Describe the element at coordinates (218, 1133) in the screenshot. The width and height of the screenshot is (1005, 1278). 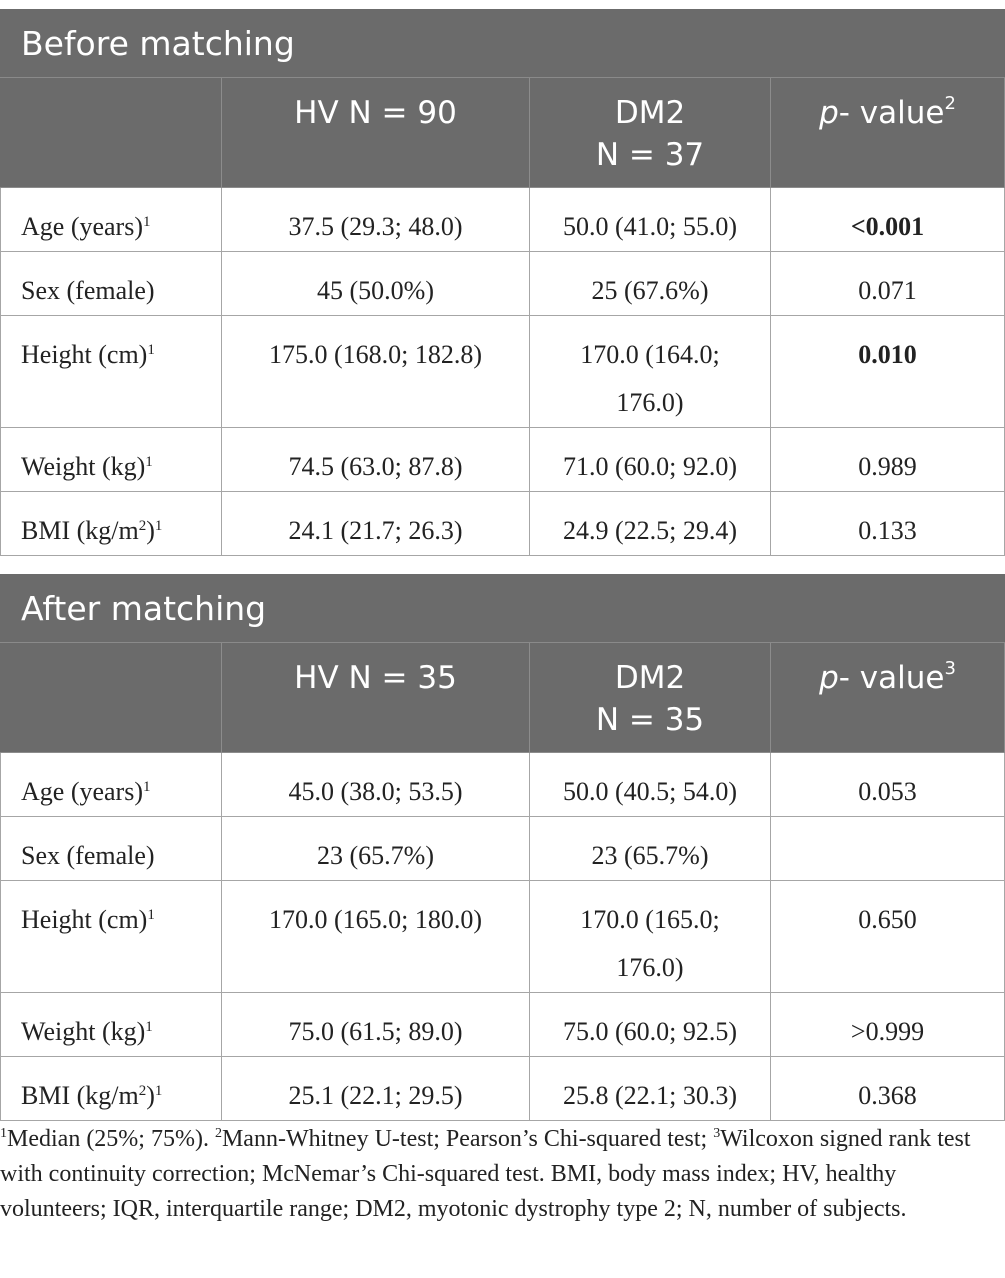
I see `footnote-sup: 2` at that location.